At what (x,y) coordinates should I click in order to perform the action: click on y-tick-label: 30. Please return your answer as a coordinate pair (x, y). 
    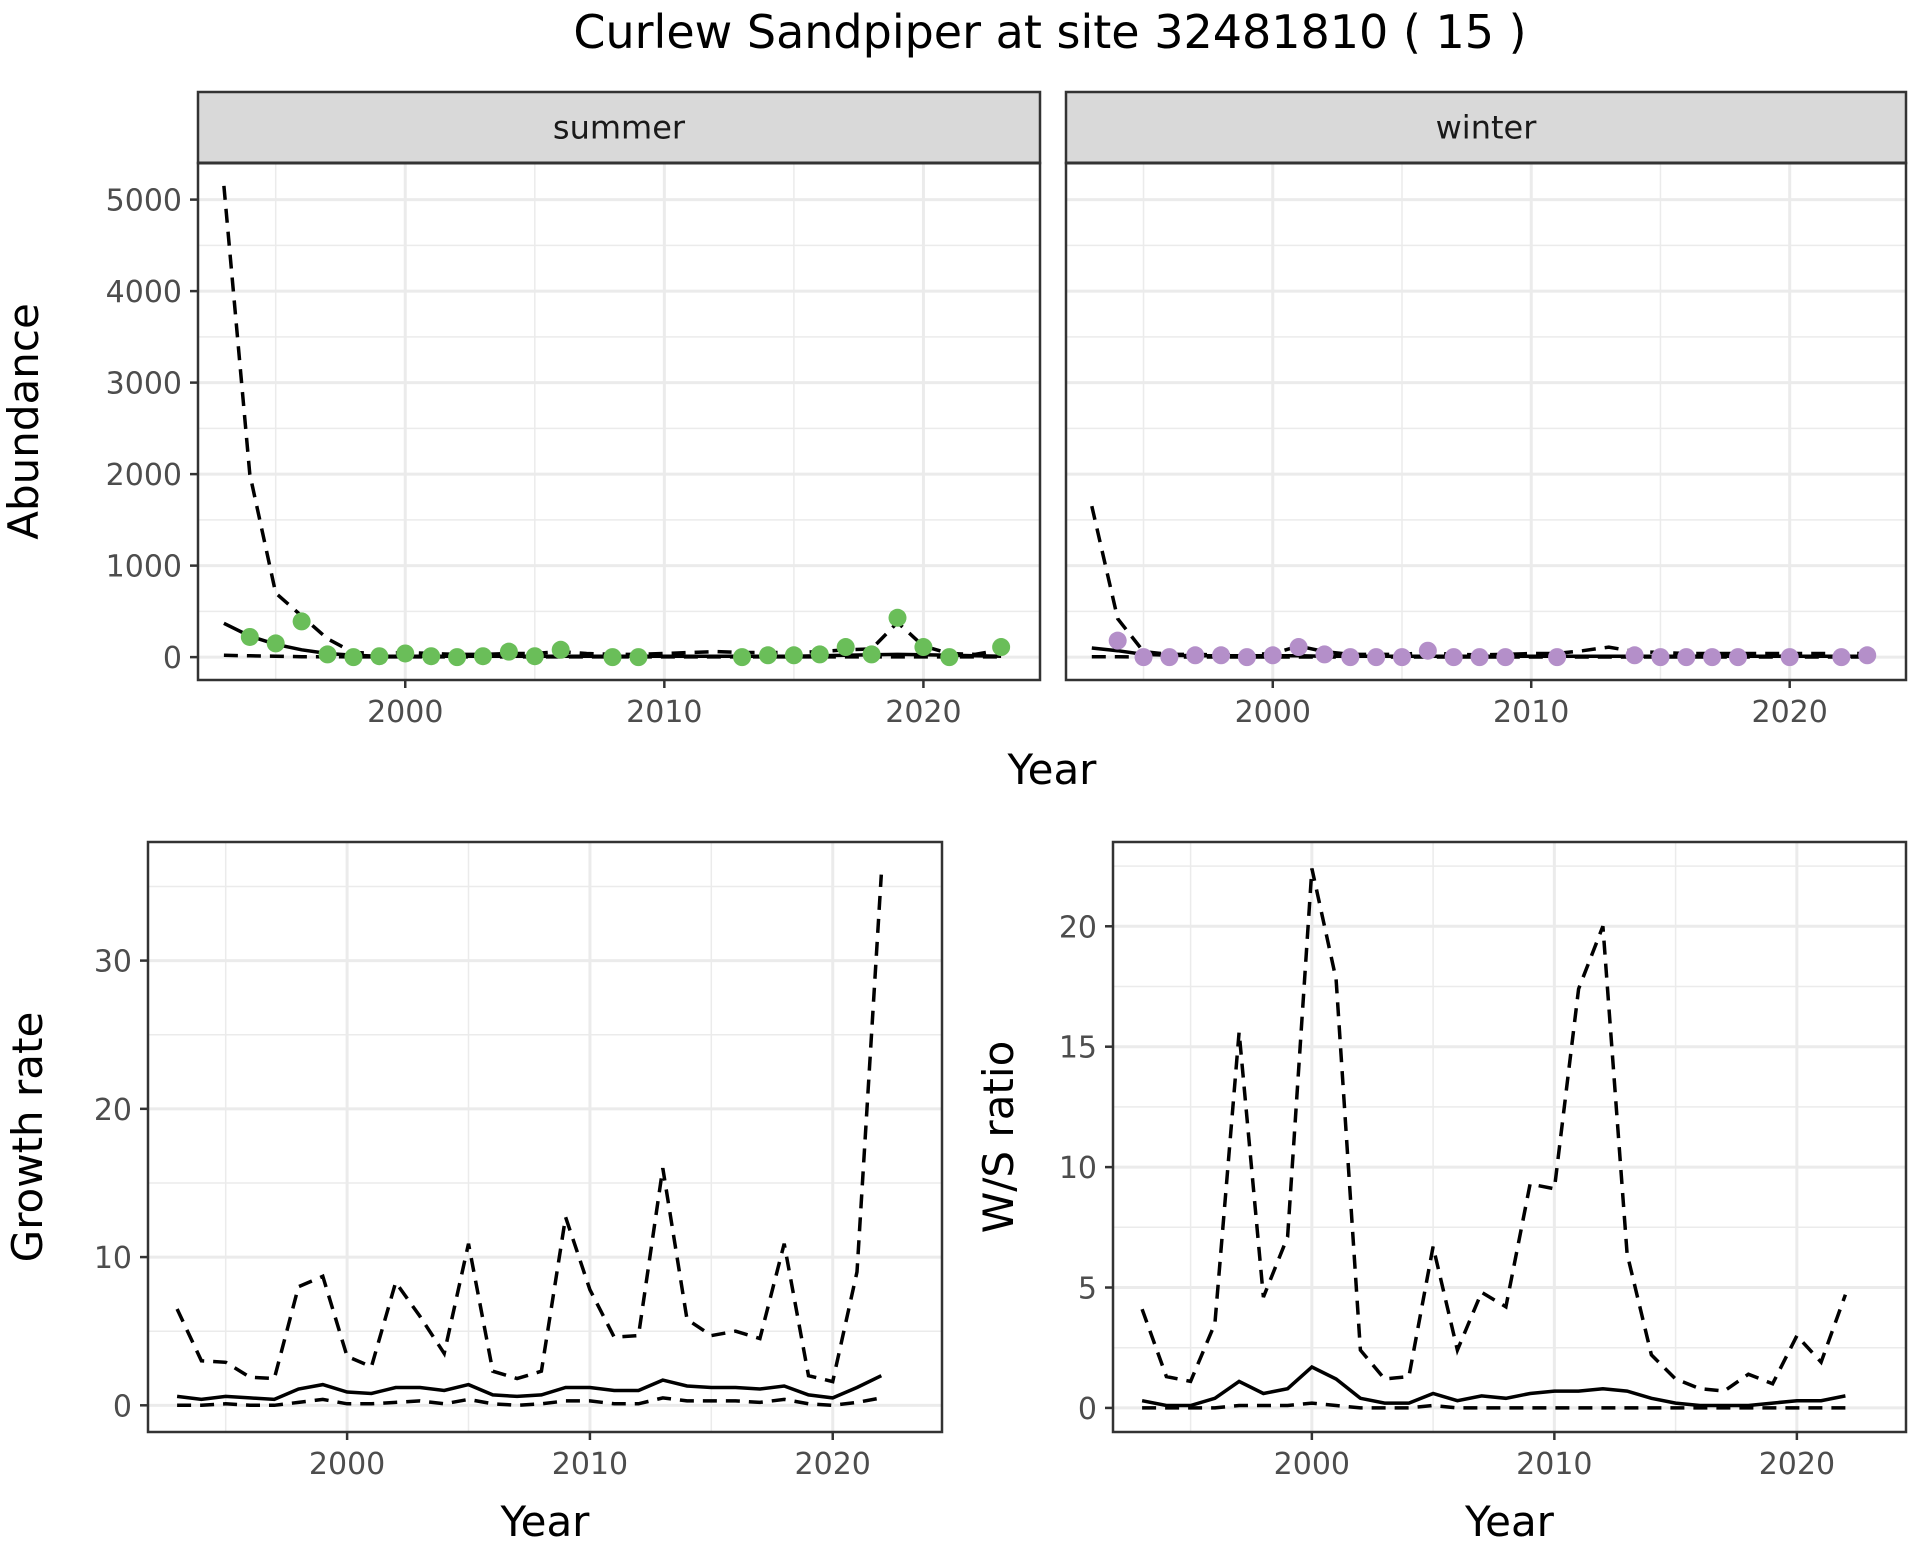
    Looking at the image, I should click on (113, 962).